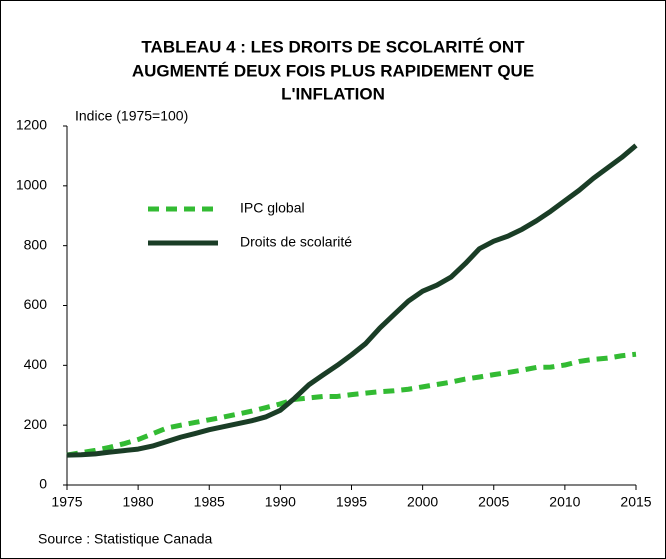 This screenshot has width=666, height=559. What do you see at coordinates (66, 502) in the screenshot?
I see `x-tick-label: 1975` at bounding box center [66, 502].